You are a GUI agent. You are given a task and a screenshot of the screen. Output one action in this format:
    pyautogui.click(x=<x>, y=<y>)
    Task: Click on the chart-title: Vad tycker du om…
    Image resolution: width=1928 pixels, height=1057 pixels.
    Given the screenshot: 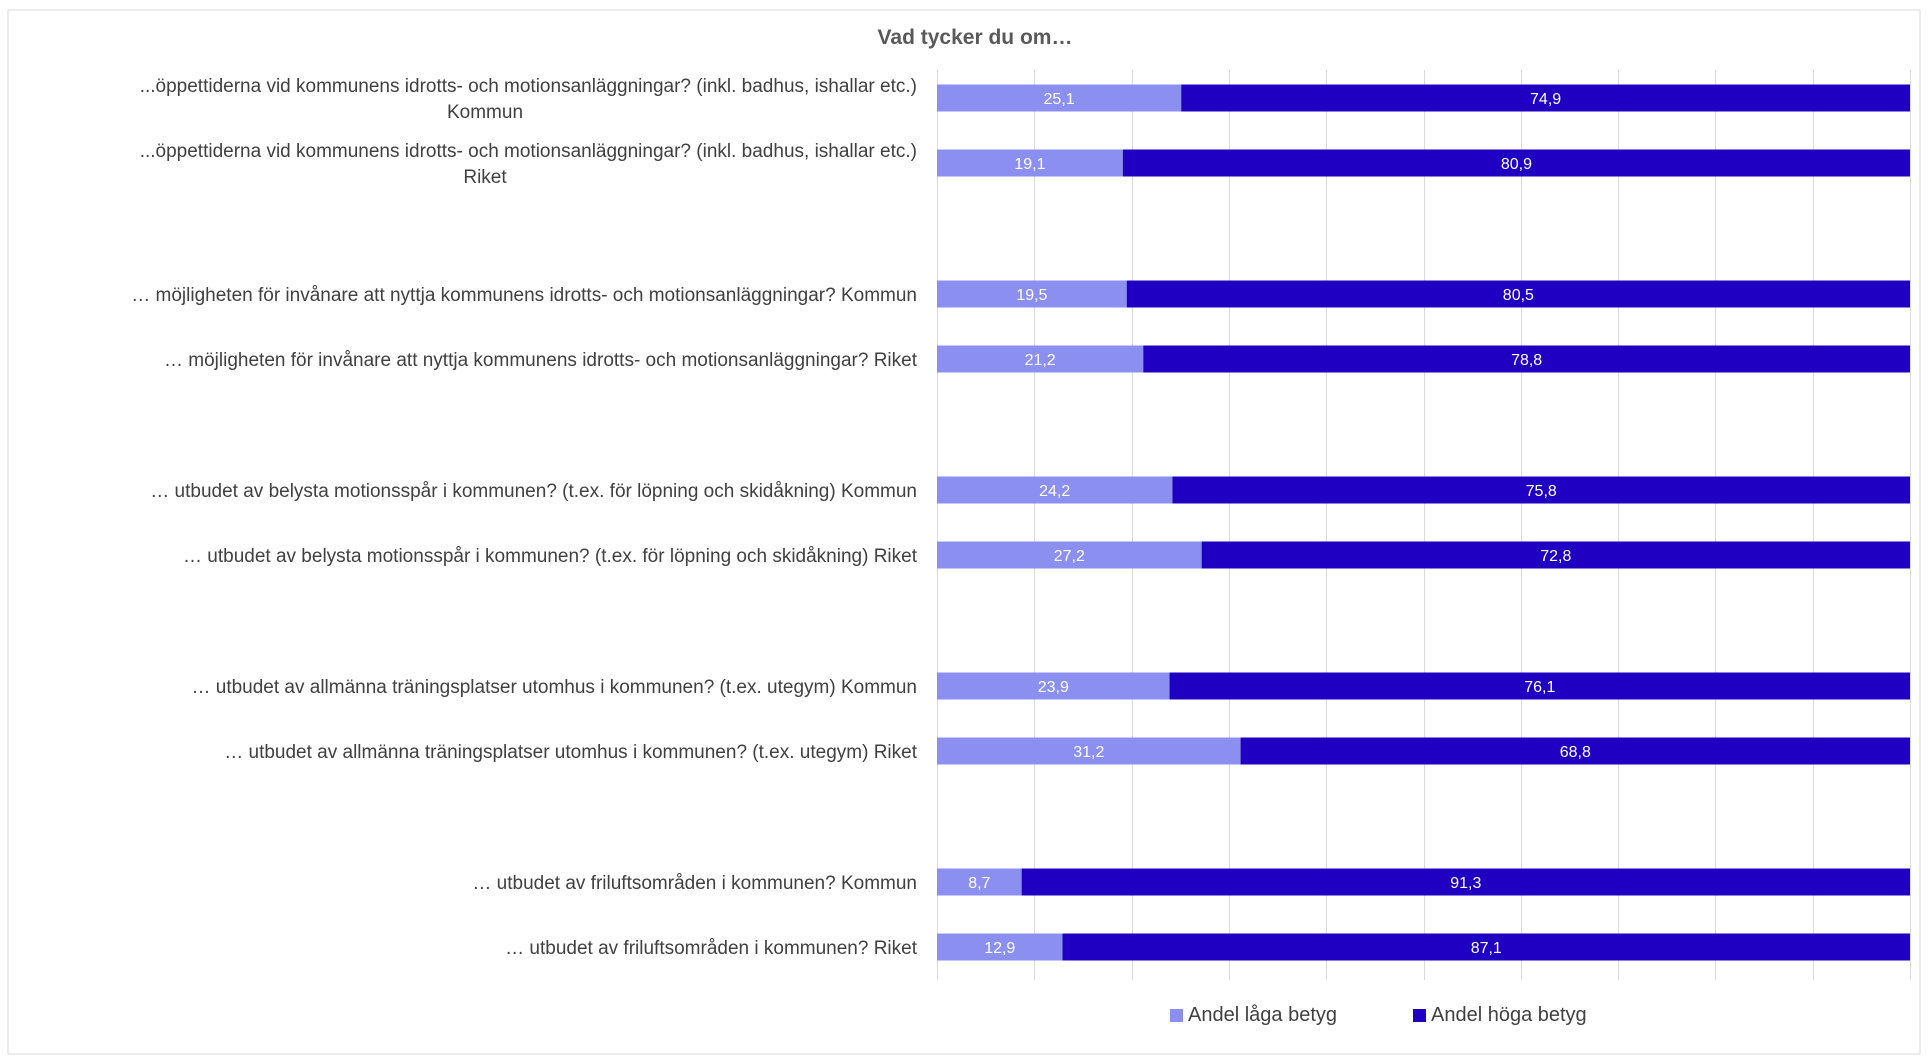 What is the action you would take?
    pyautogui.click(x=975, y=37)
    